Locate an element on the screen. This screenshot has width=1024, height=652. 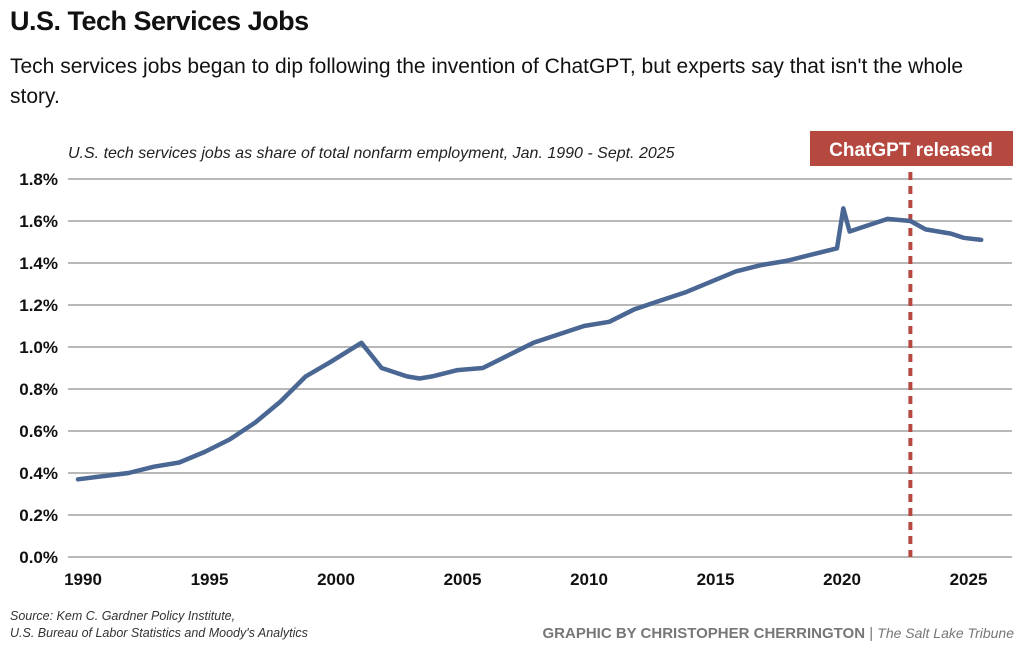
x-tick-label: 2025 is located at coordinates (969, 579).